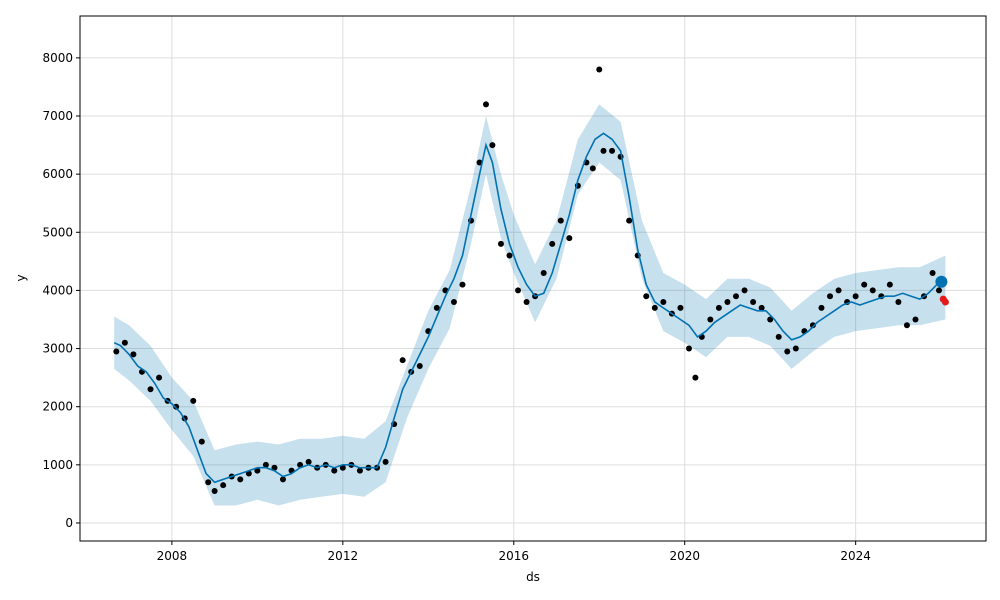  What do you see at coordinates (57, 58) in the screenshot?
I see `y-tick-label: 8000` at bounding box center [57, 58].